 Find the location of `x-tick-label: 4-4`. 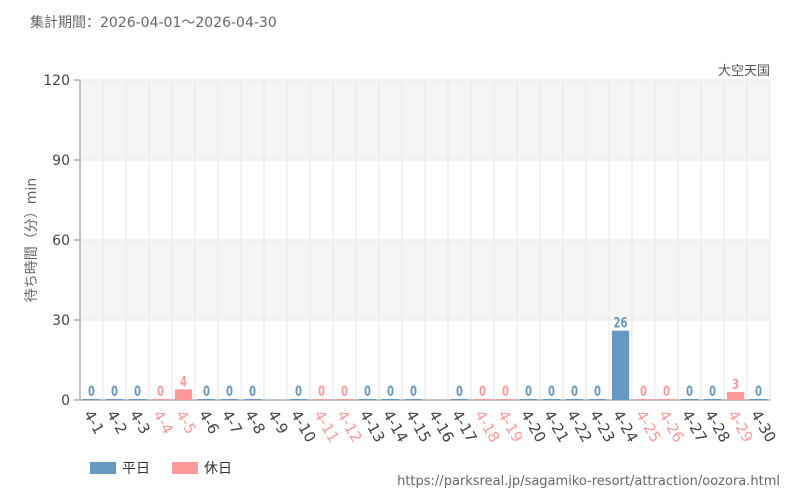

x-tick-label: 4-4 is located at coordinates (163, 422).